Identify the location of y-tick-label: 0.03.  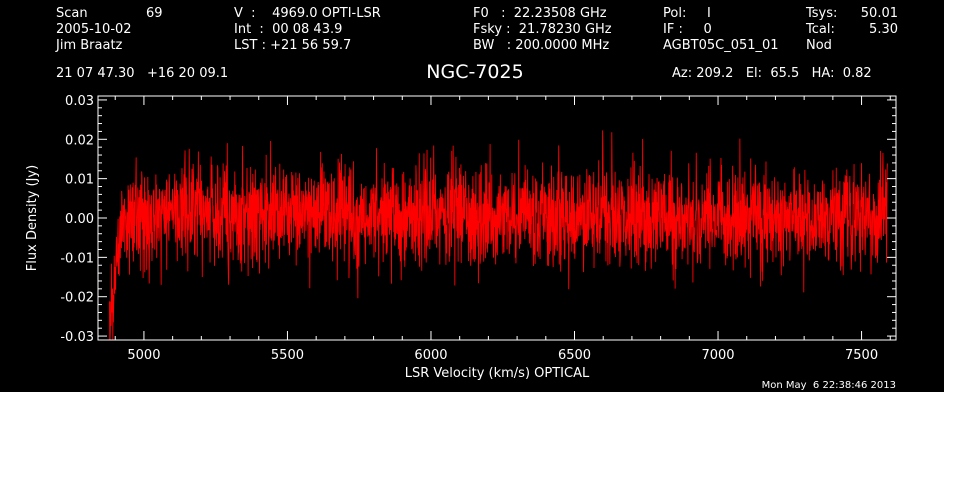
(79, 101).